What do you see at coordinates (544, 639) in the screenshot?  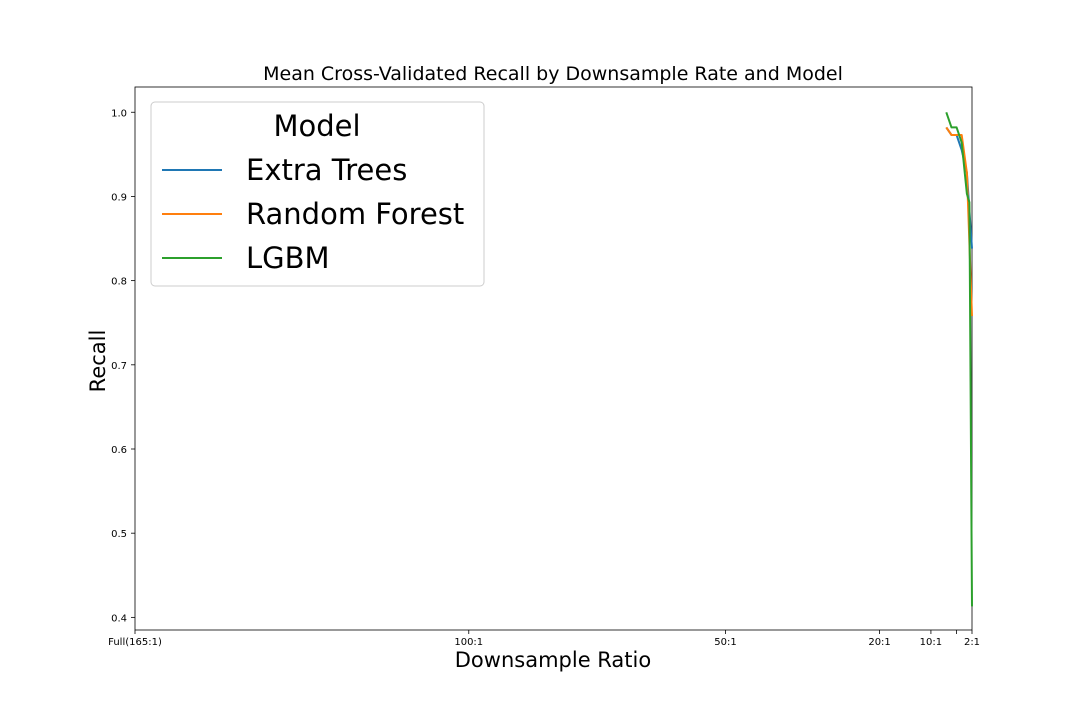 I see `x-axis: Full(165:1) 100:1 50:1 20:1 10:1 2:1` at bounding box center [544, 639].